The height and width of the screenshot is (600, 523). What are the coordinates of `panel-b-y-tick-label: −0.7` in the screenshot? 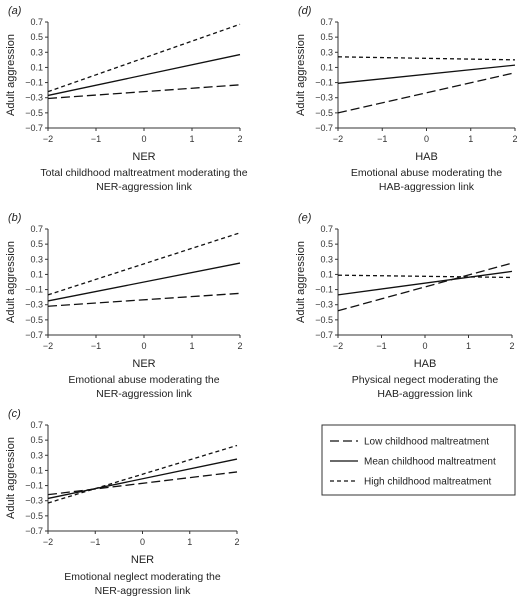 It's located at (34, 335).